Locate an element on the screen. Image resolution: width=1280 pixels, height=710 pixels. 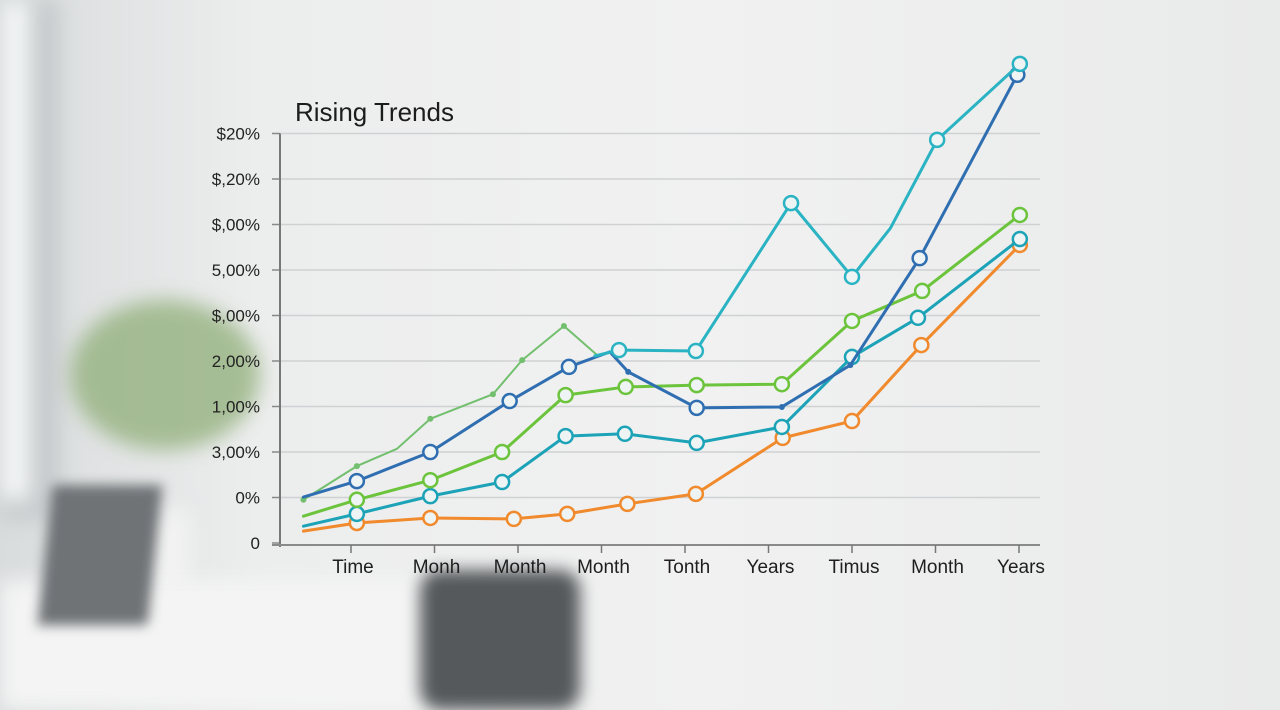
chair is located at coordinates (500, 640).